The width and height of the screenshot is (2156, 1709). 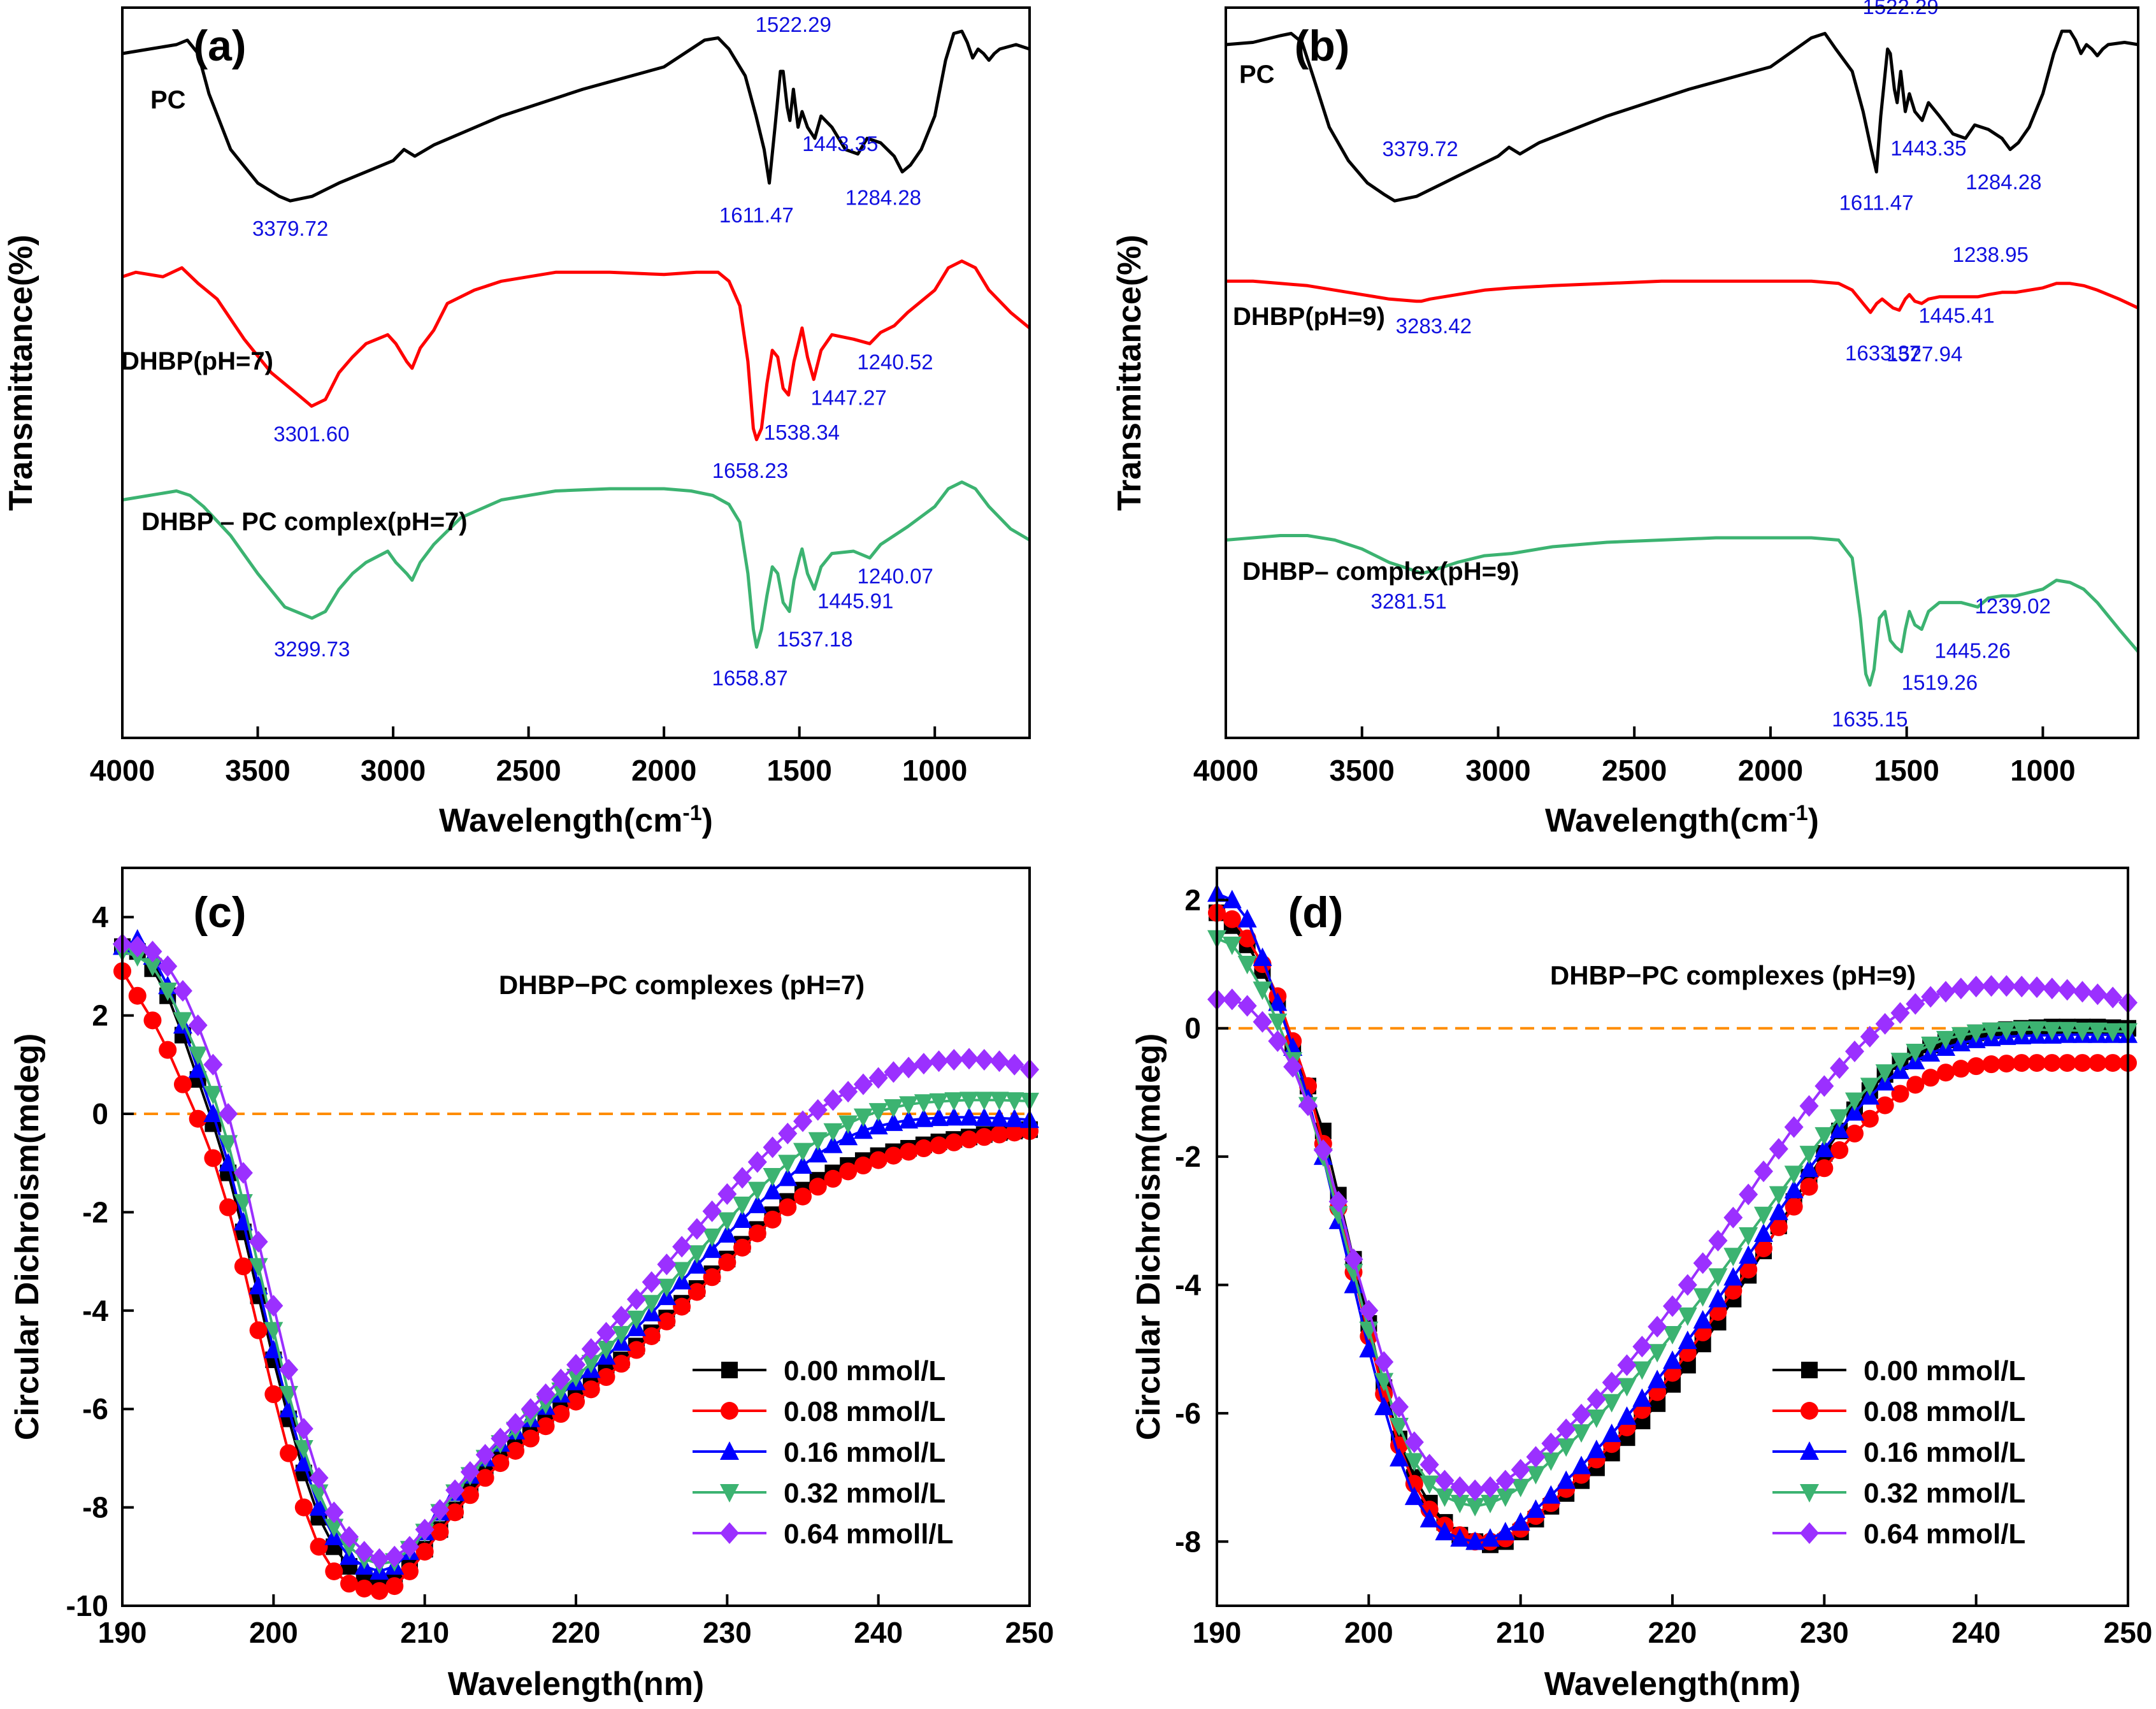 What do you see at coordinates (1928, 148) in the screenshot?
I see `panel-b-peak-label: 1443.35` at bounding box center [1928, 148].